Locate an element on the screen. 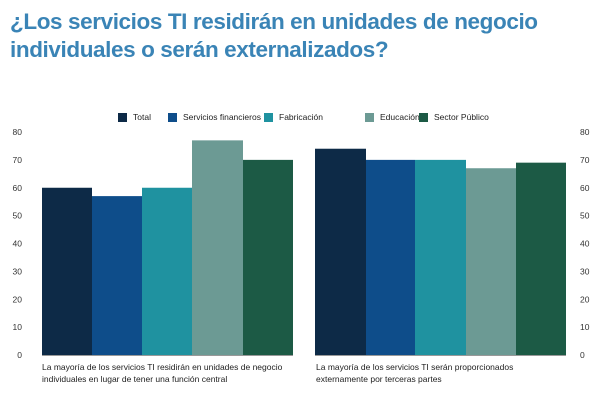 The height and width of the screenshot is (402, 600). legend-item: Servicios financieros is located at coordinates (214, 117).